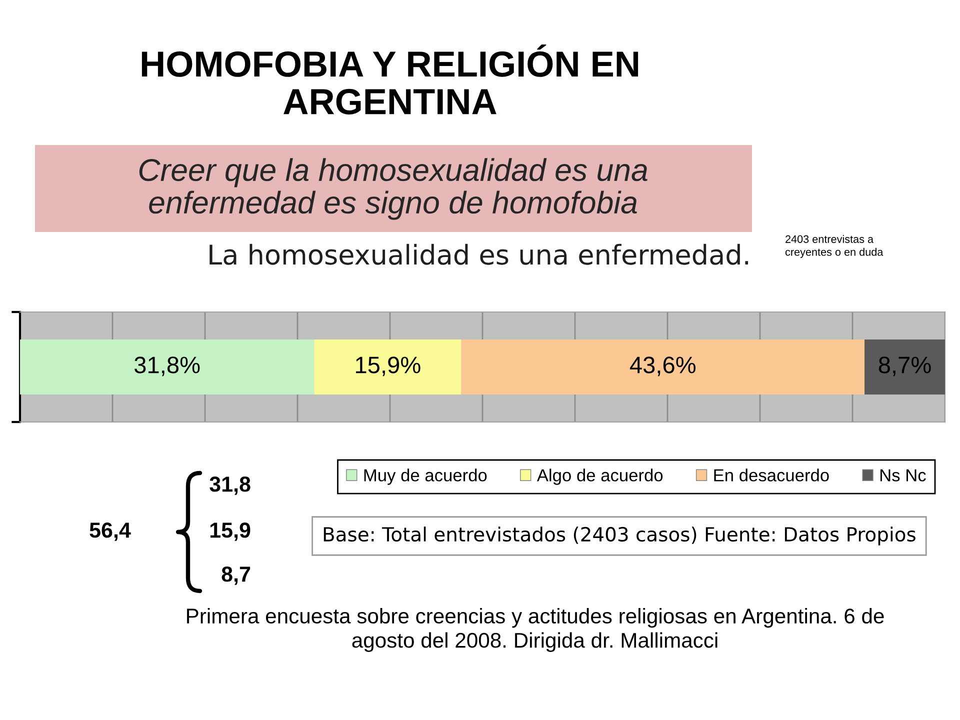  I want to click on legend-label: Algo de acuerdo, so click(599, 476).